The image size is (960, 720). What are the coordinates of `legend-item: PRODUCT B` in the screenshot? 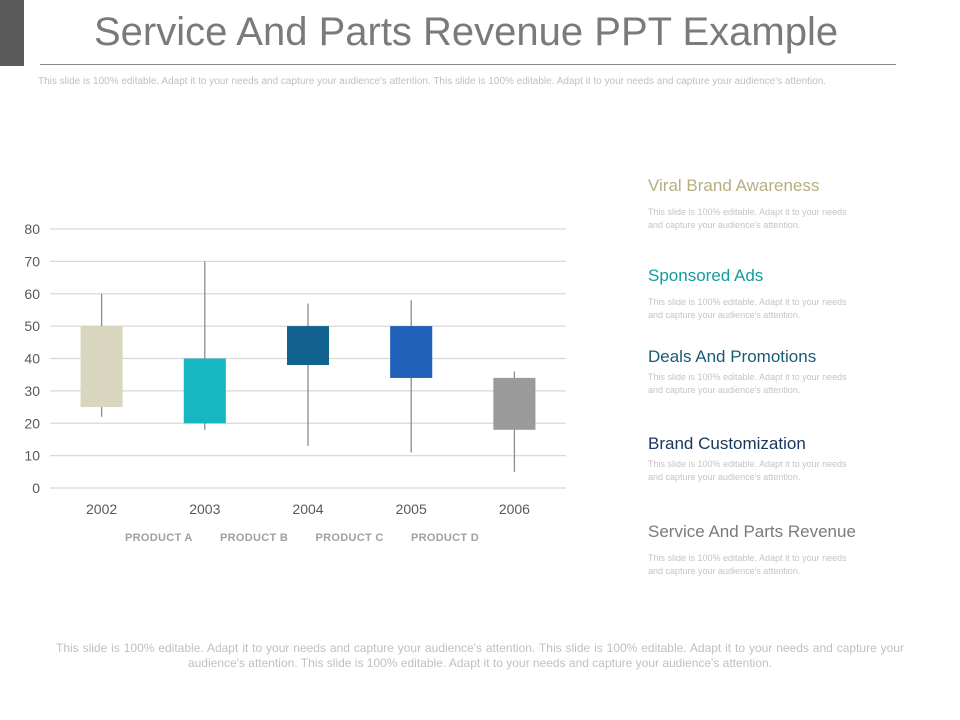 It's located at (254, 538).